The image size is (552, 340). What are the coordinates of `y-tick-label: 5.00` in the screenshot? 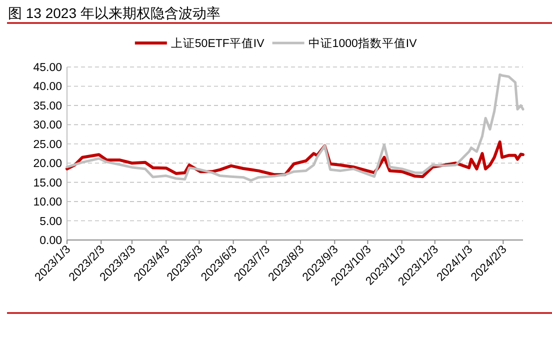 It's located at (51, 222).